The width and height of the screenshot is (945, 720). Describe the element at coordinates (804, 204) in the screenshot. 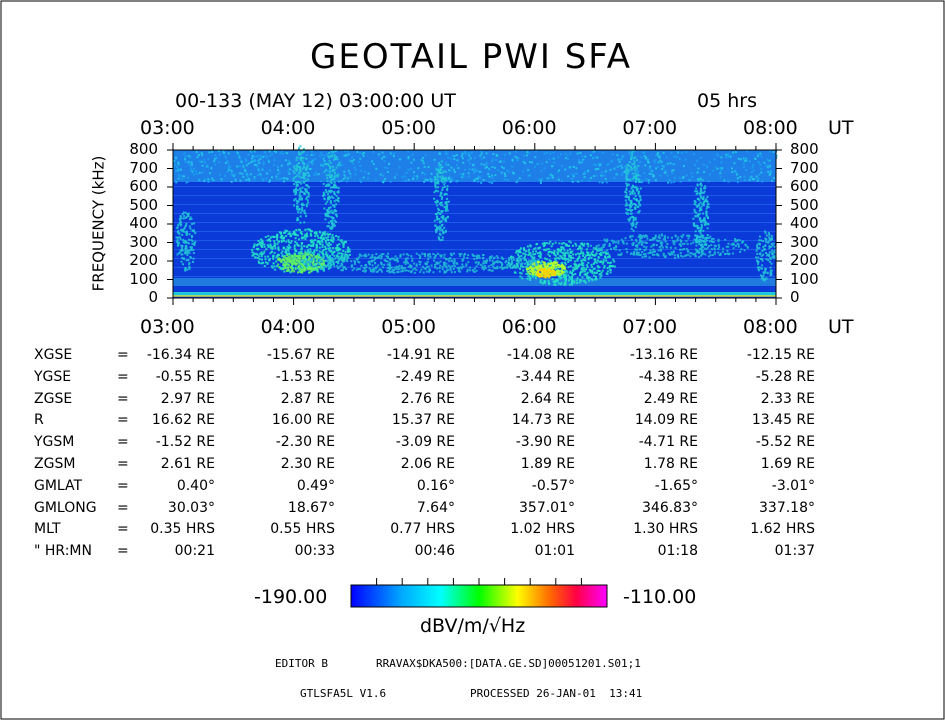

I see `y-tick-label-right: 500` at that location.